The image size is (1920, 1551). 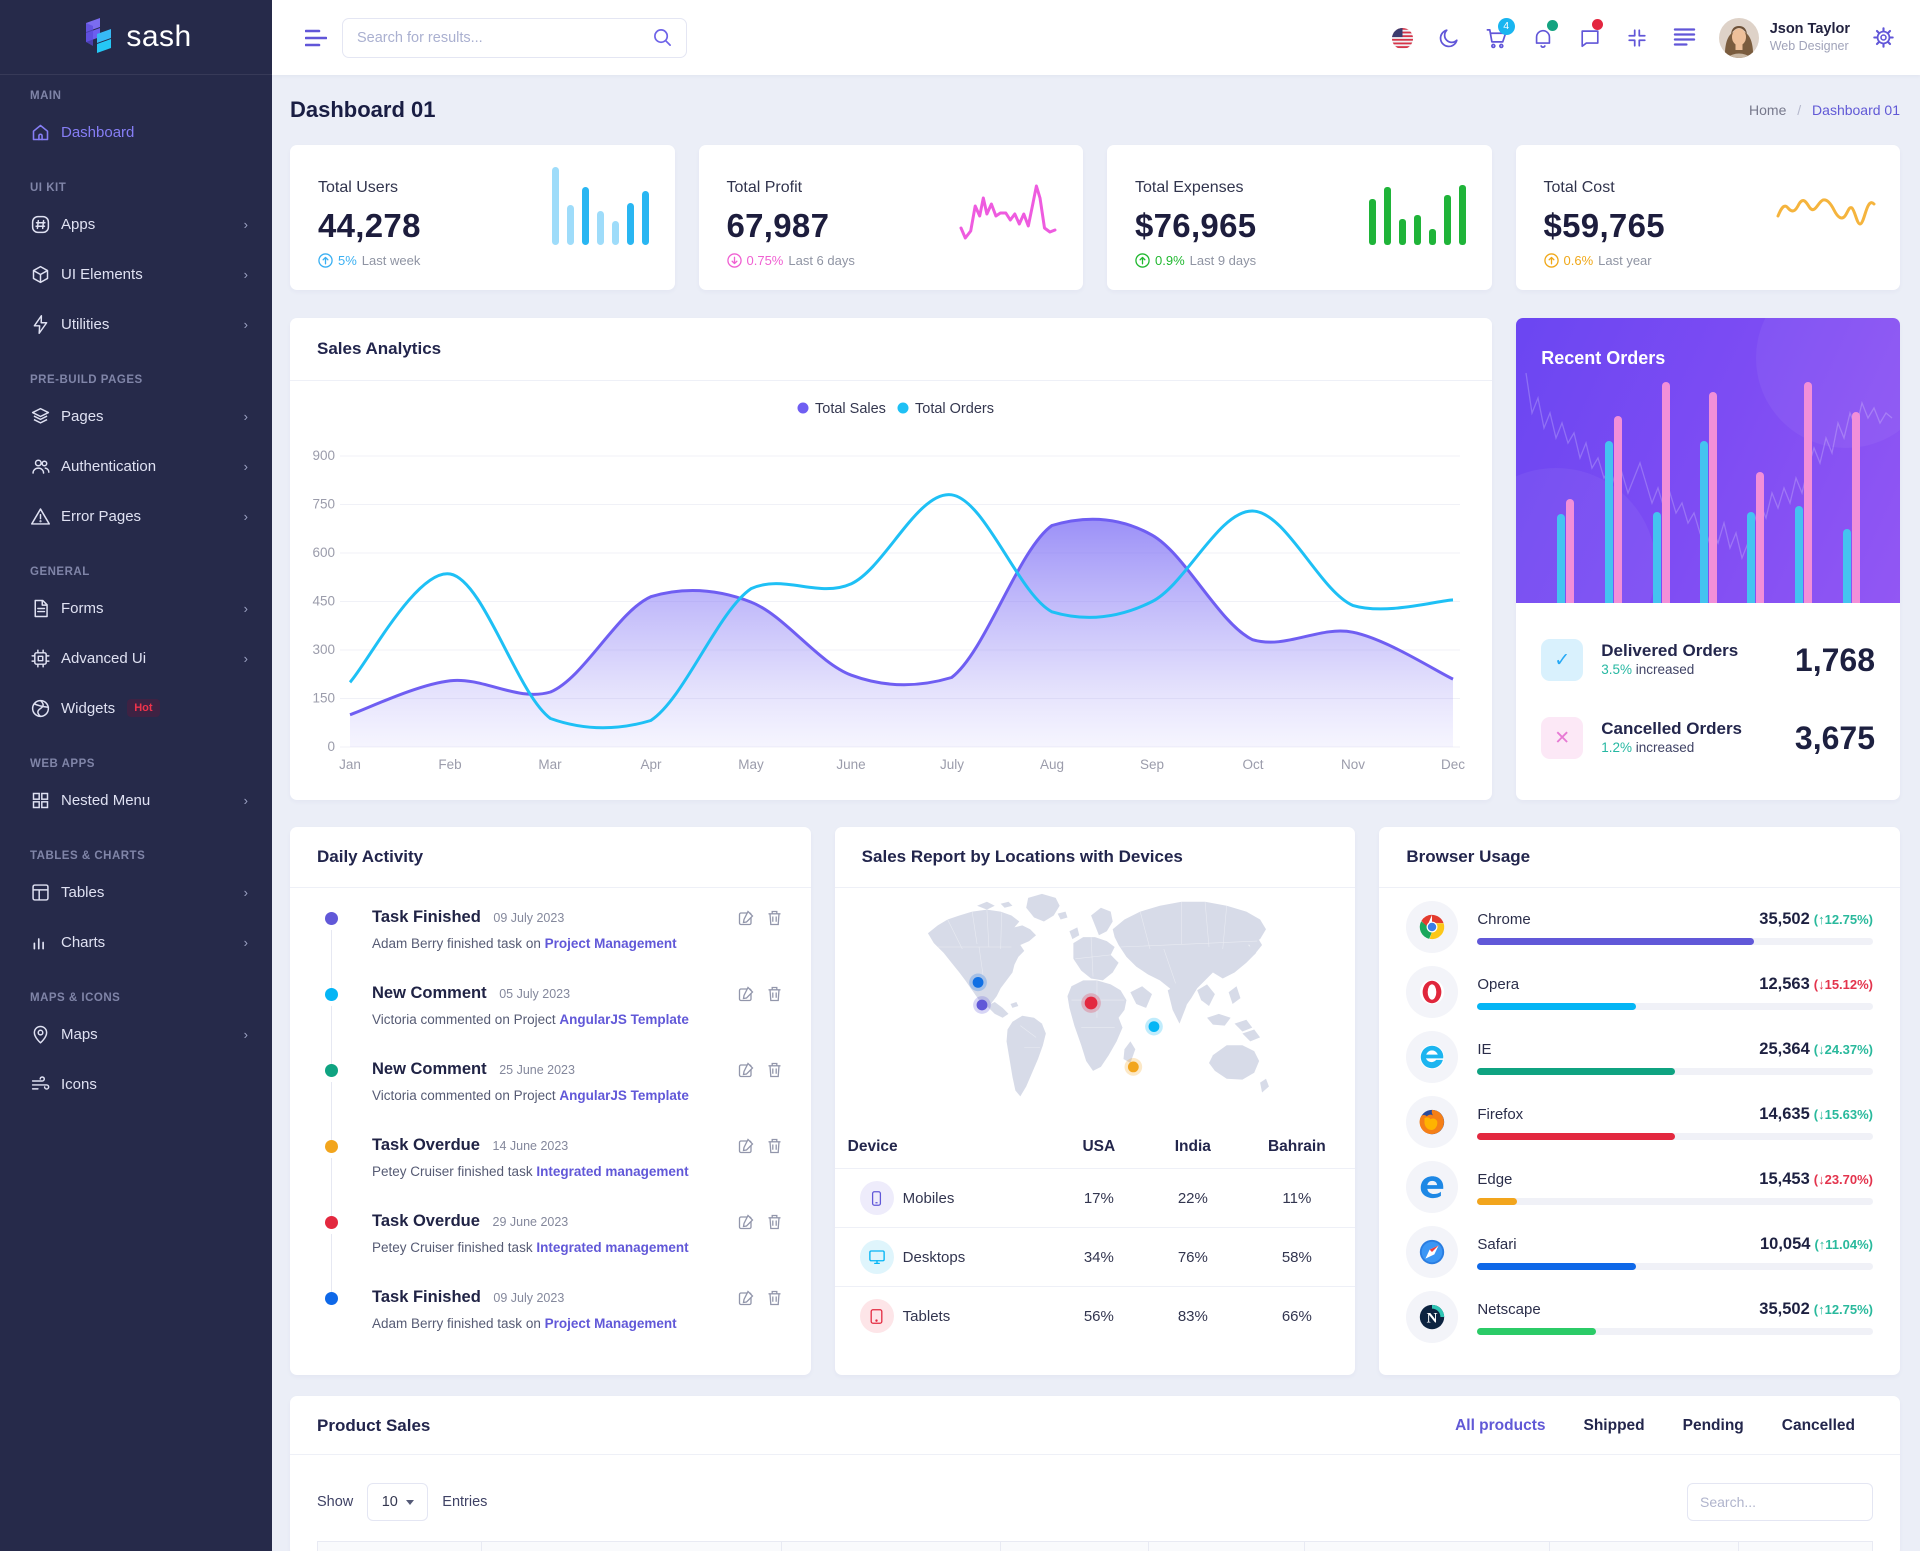 What do you see at coordinates (323, 601) in the screenshot?
I see `svg-text: 450` at bounding box center [323, 601].